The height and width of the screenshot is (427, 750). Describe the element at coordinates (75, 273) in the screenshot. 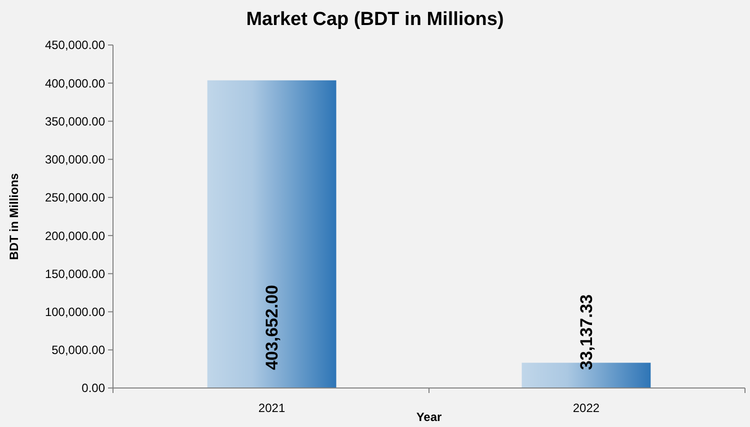

I see `y-tick-label: 150,000.00` at that location.